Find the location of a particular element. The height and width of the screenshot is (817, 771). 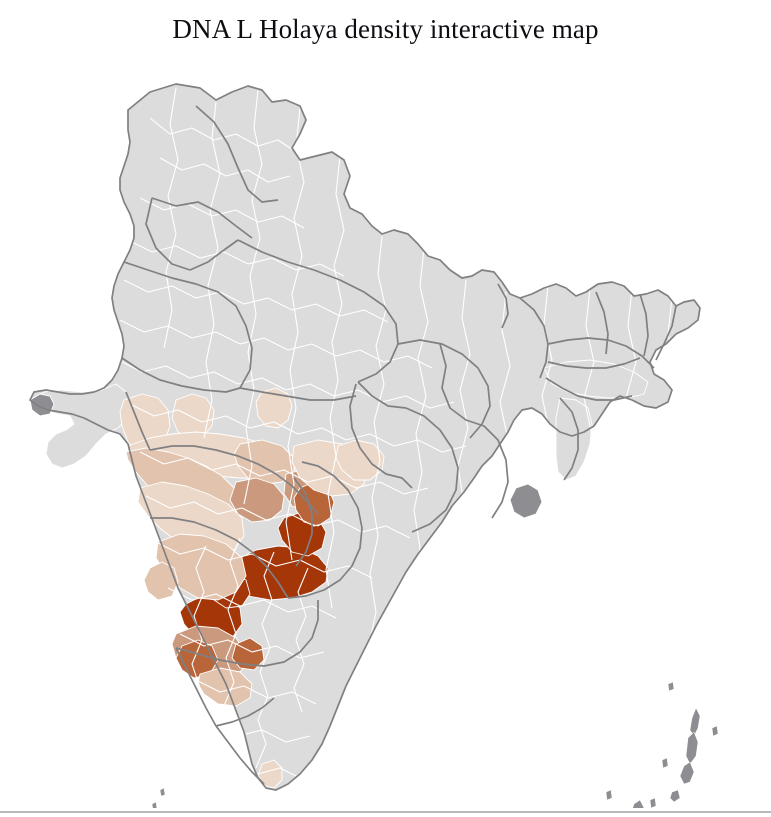

andaman-nicobar-islands is located at coordinates (662, 744).